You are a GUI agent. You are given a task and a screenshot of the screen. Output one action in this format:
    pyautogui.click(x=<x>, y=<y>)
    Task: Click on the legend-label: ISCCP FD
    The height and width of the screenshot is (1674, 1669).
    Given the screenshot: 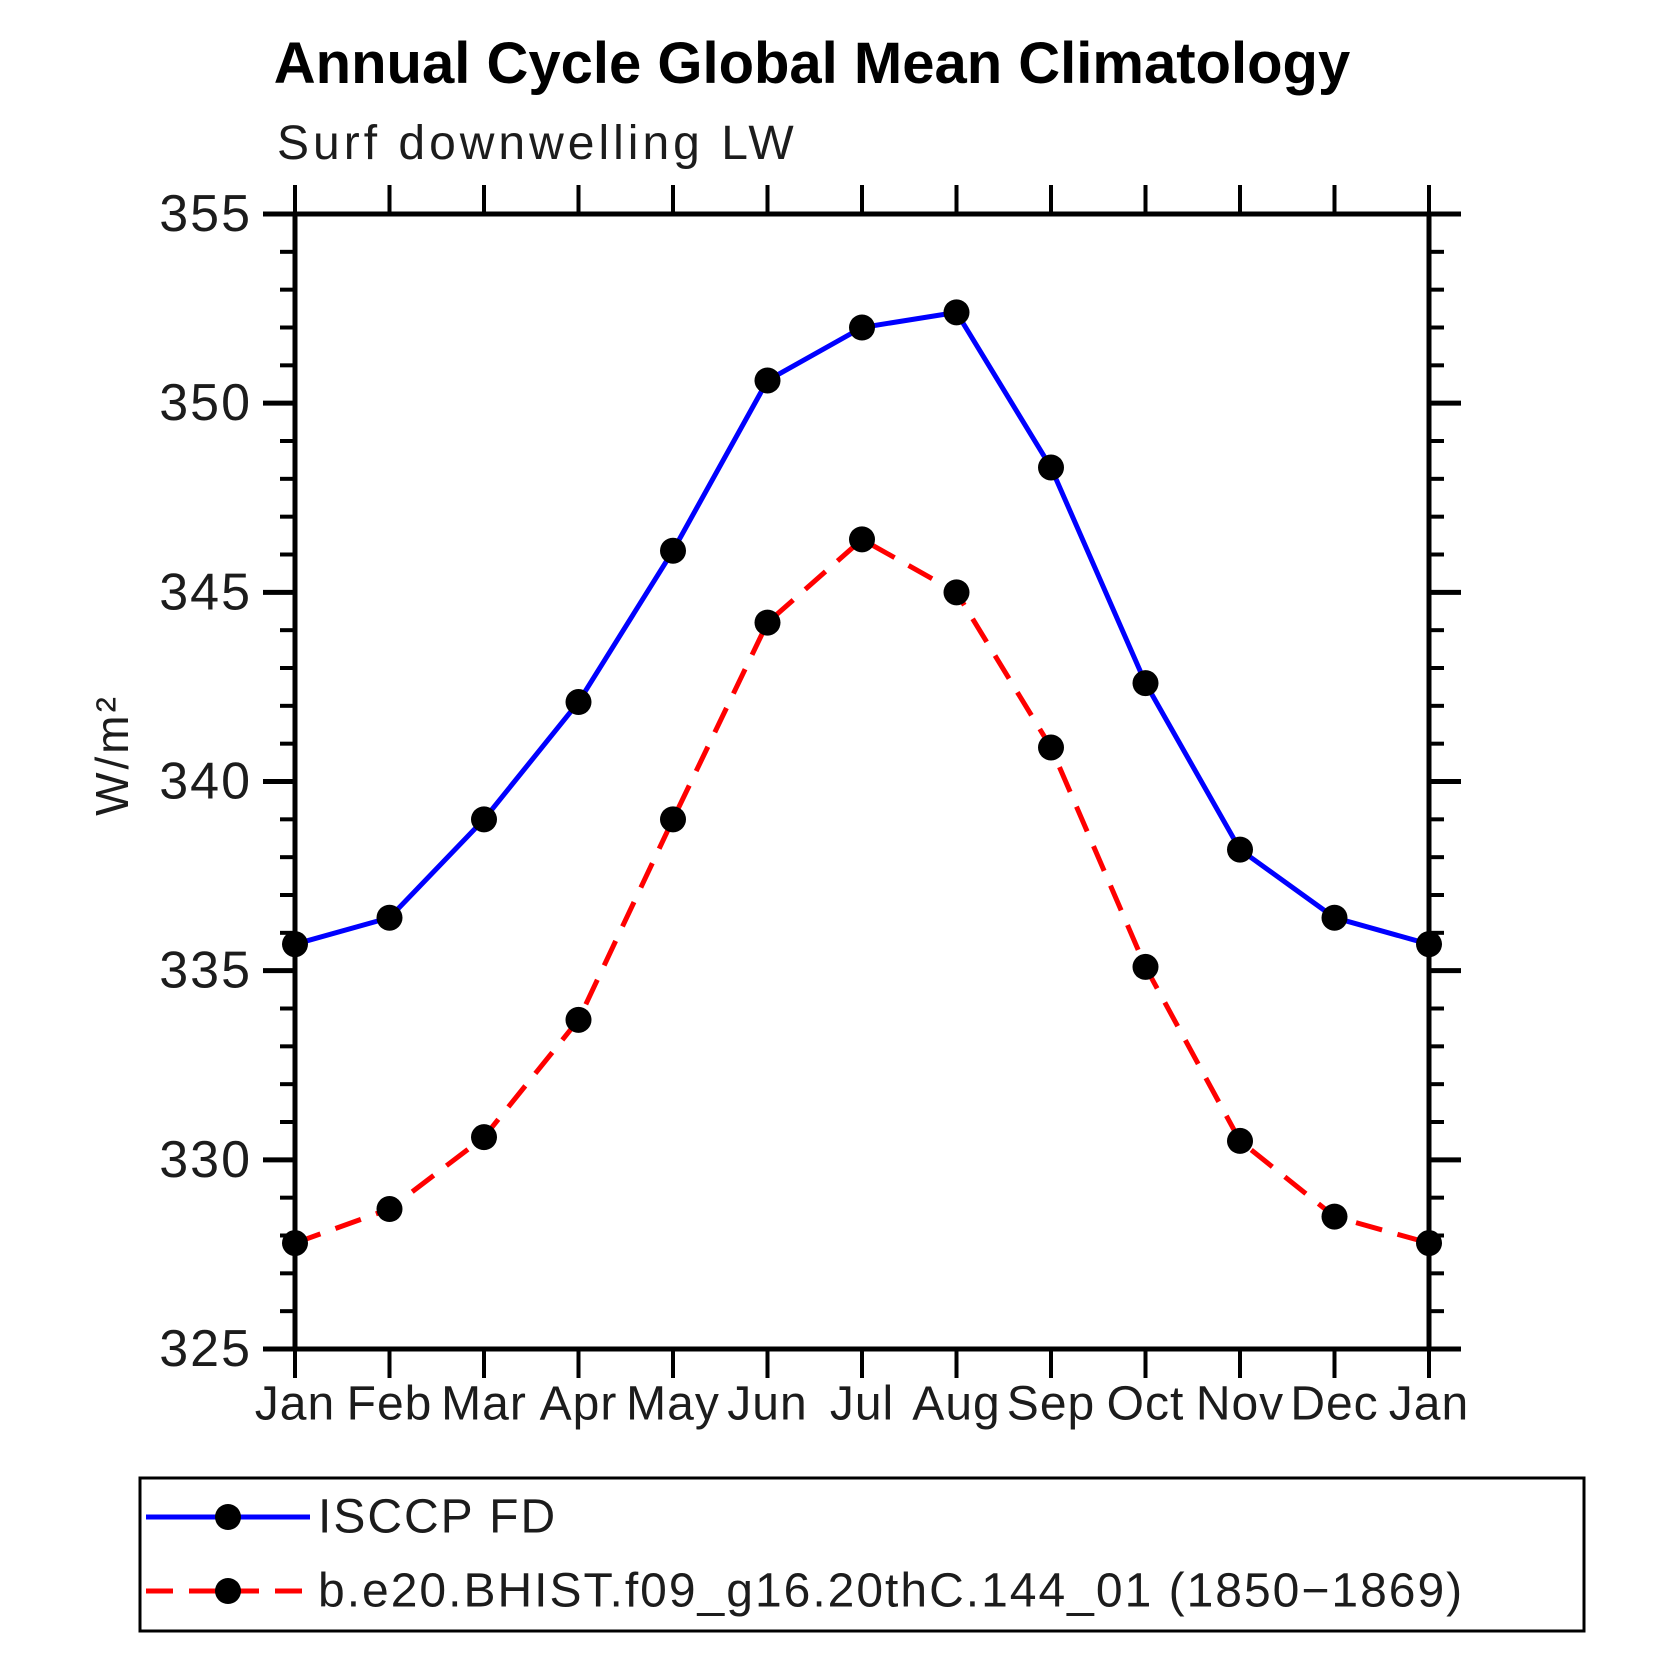 What is the action you would take?
    pyautogui.click(x=437, y=1517)
    